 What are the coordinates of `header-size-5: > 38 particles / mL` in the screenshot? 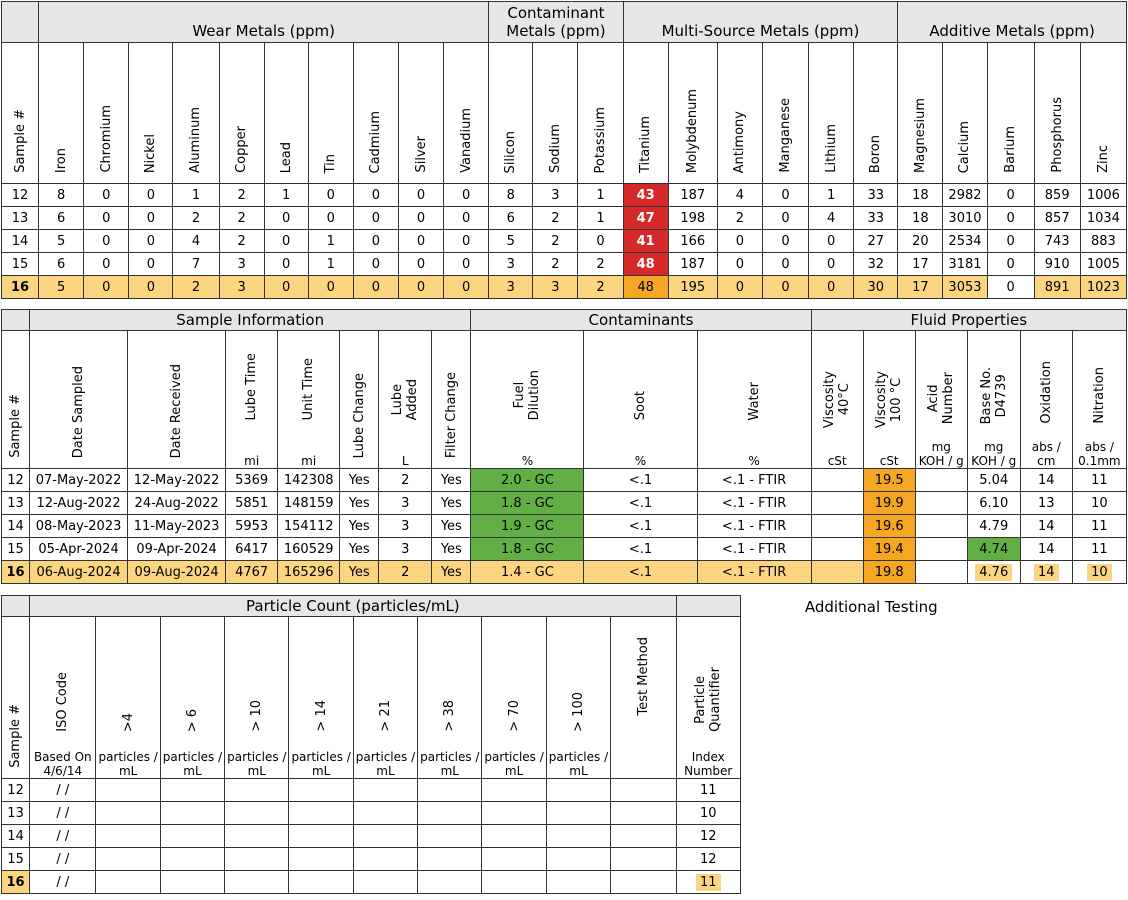 It's located at (450, 697).